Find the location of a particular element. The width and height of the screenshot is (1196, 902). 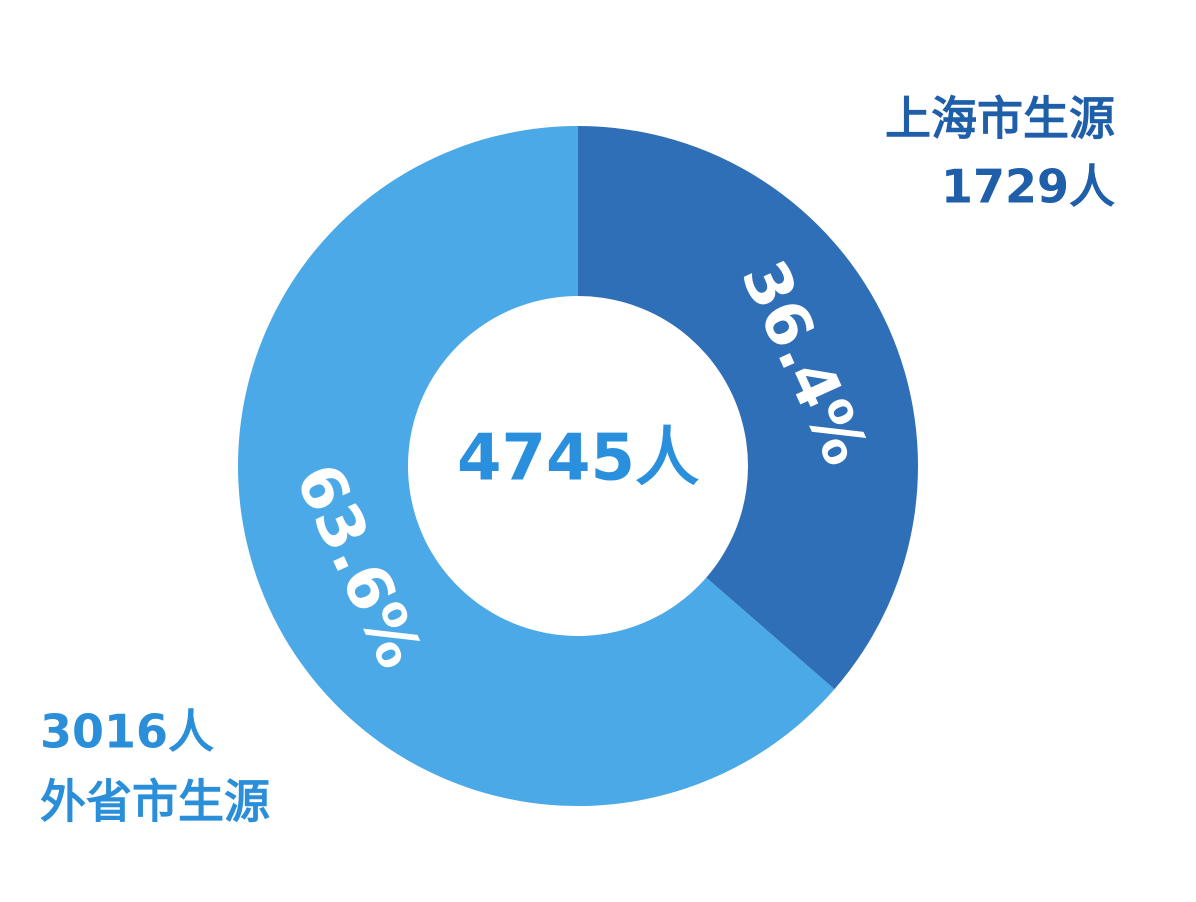

count-label: 3016人 is located at coordinates (127, 732).